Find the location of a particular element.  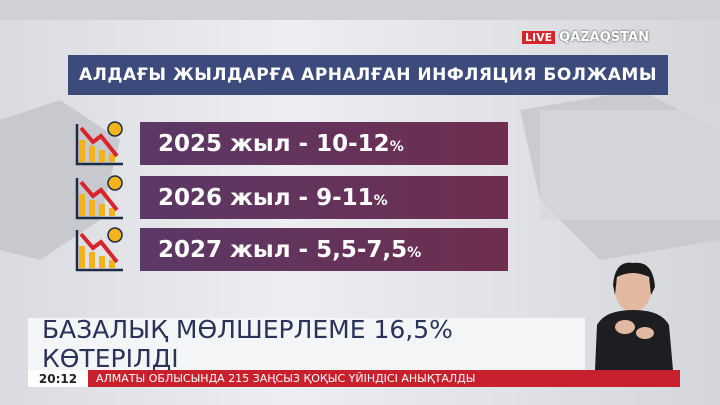

forecast-row: 2027 жыл - 5,5-7,5% is located at coordinates (324, 249).